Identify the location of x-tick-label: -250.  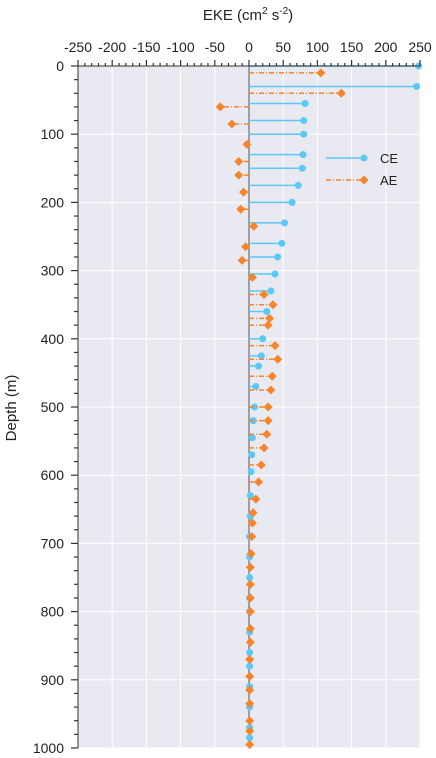
(78, 47).